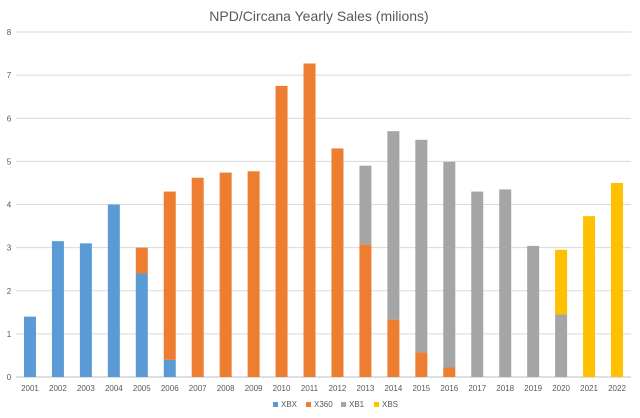 This screenshot has height=418, width=640. I want to click on bar-xbx-2004, so click(113, 290).